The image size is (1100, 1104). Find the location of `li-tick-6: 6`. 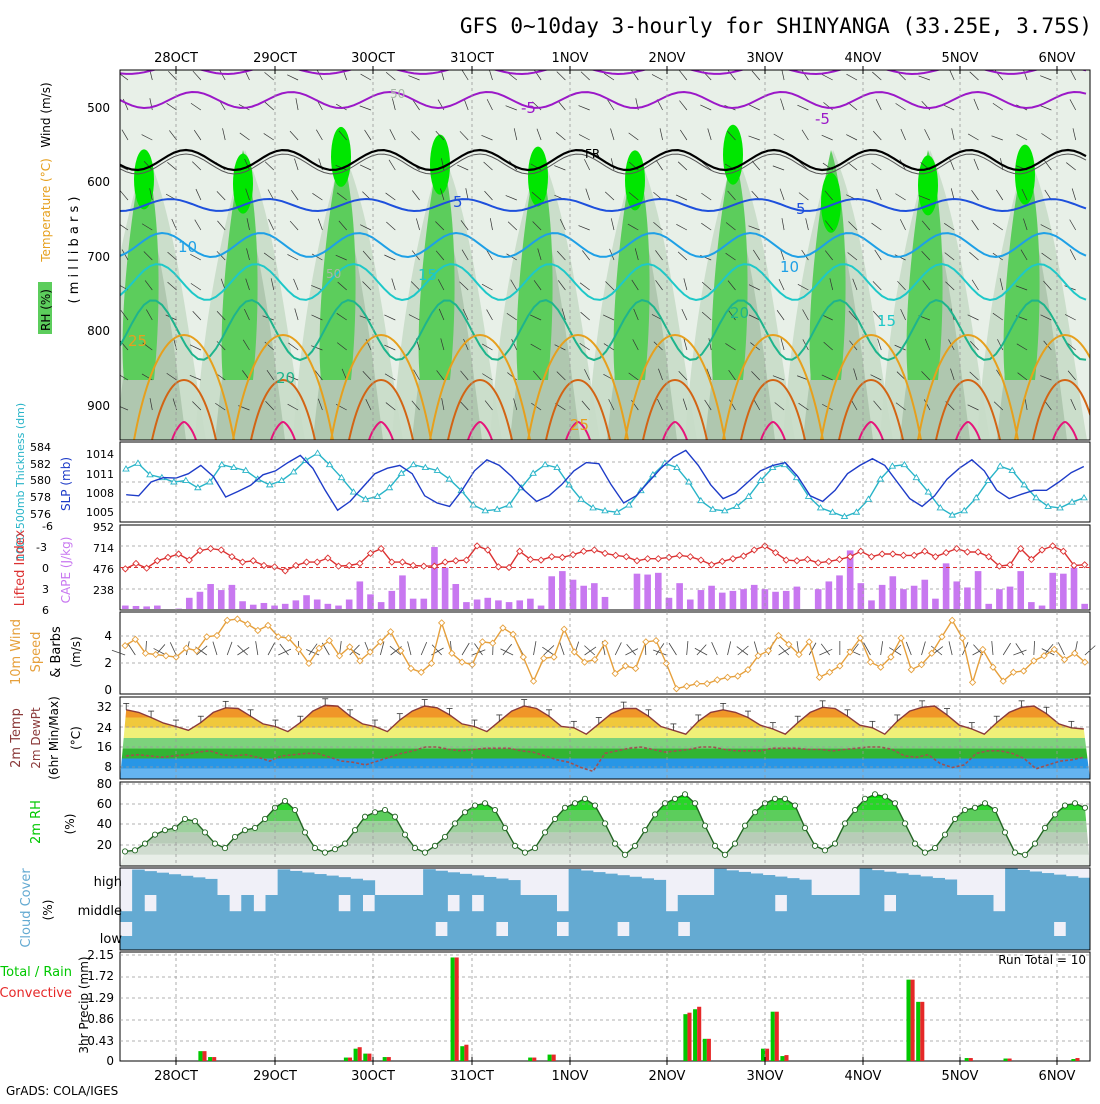

li-tick-6: 6 is located at coordinates (45, 610).